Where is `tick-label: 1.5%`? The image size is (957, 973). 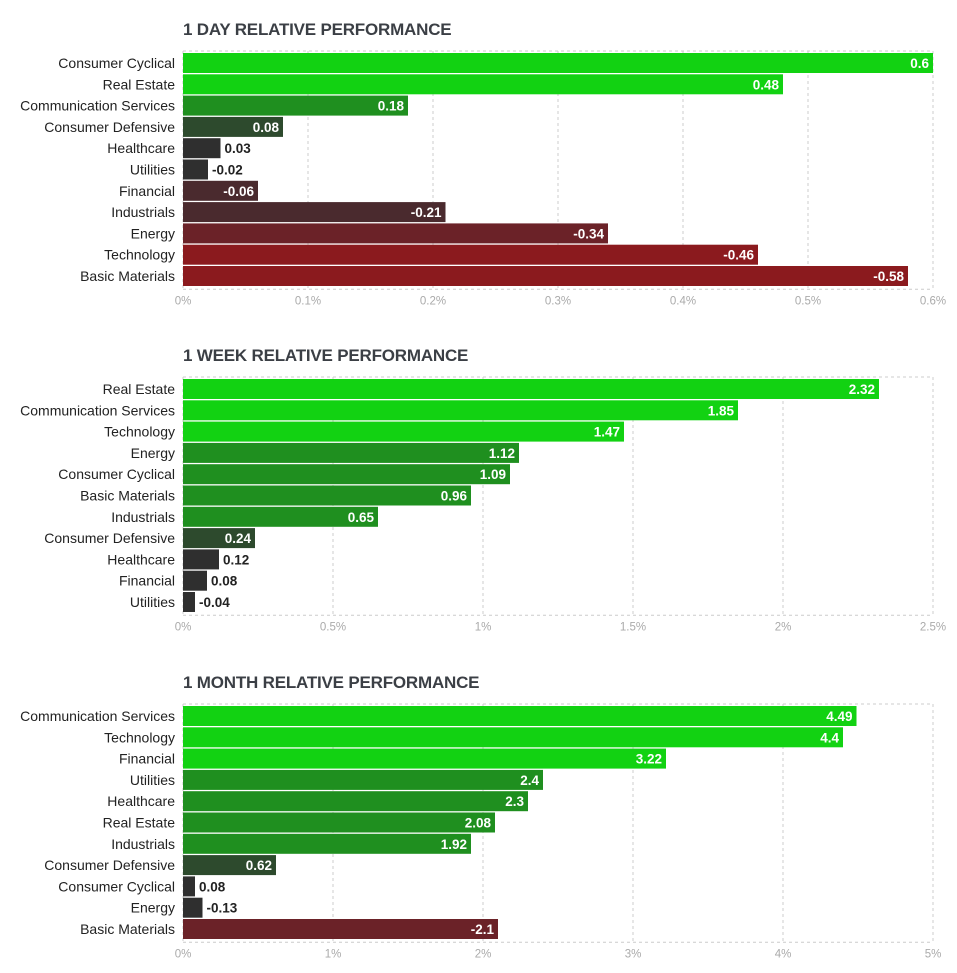
tick-label: 1.5% is located at coordinates (633, 627).